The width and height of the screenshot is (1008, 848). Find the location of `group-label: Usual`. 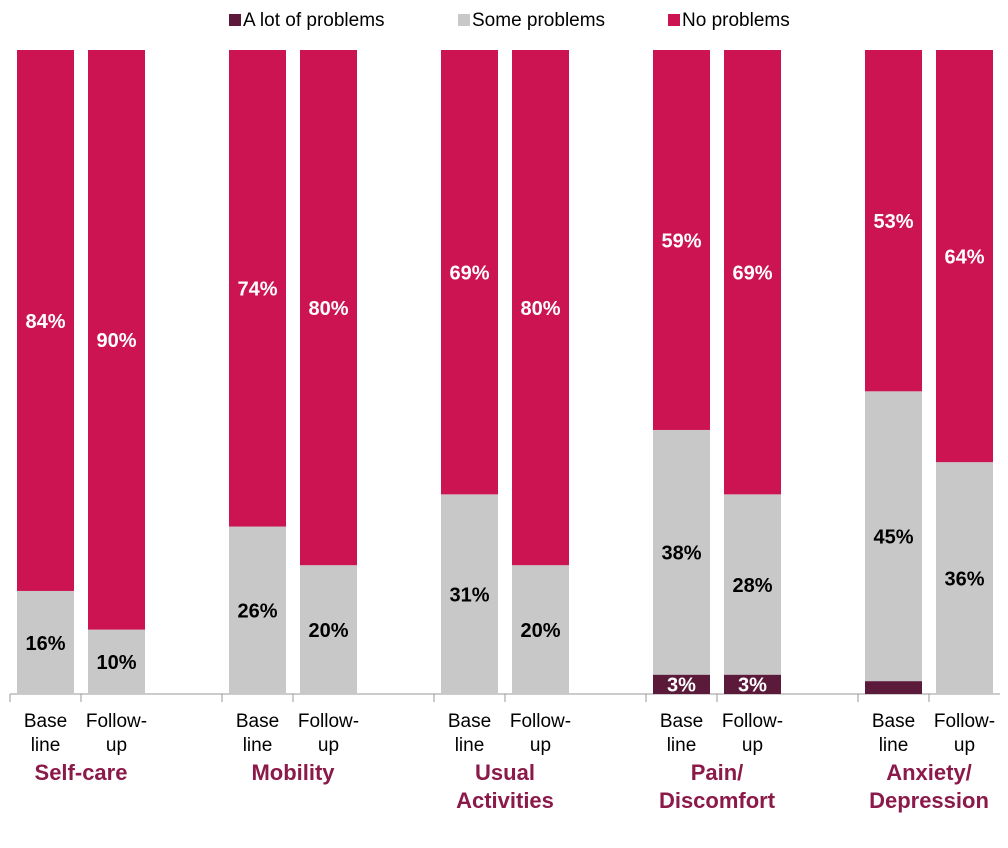

group-label: Usual is located at coordinates (505, 772).